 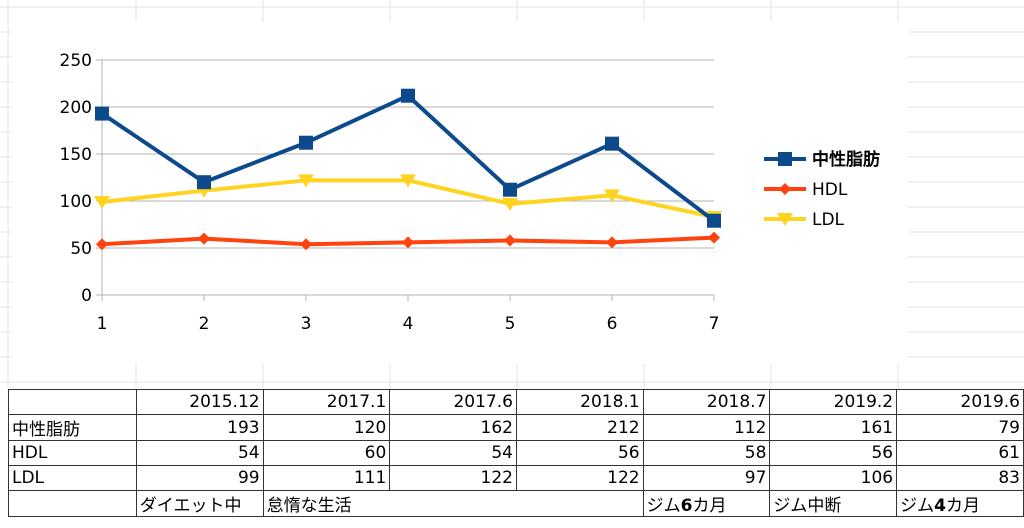 What do you see at coordinates (709, 506) in the screenshot?
I see `note-gym6-post: カ月` at bounding box center [709, 506].